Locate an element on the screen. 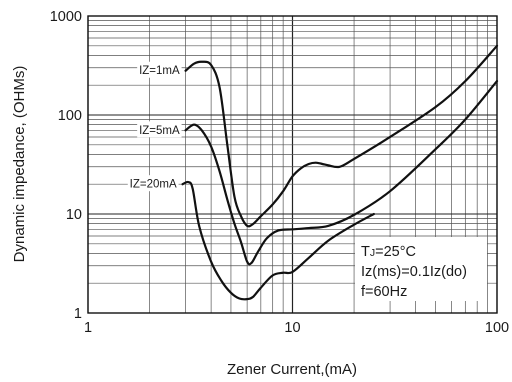 This screenshot has height=382, width=512. iz-annotation: Iz(ms)=0.1Iz(do) is located at coordinates (414, 272).